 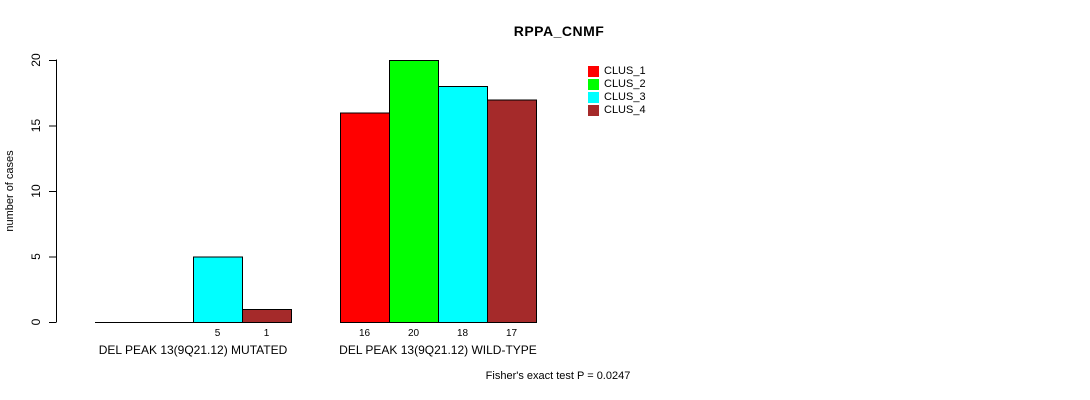 I want to click on legend-item-clus_3: CLUS_3, so click(x=617, y=97).